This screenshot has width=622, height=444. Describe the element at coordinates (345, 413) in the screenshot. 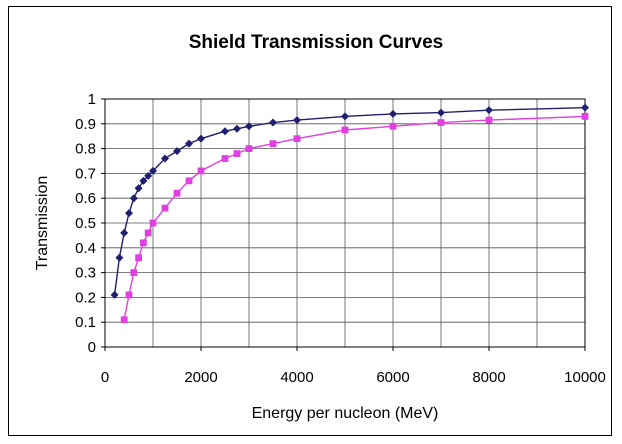

I see `x-axis-label: Energy per nucleon (MeV)` at that location.